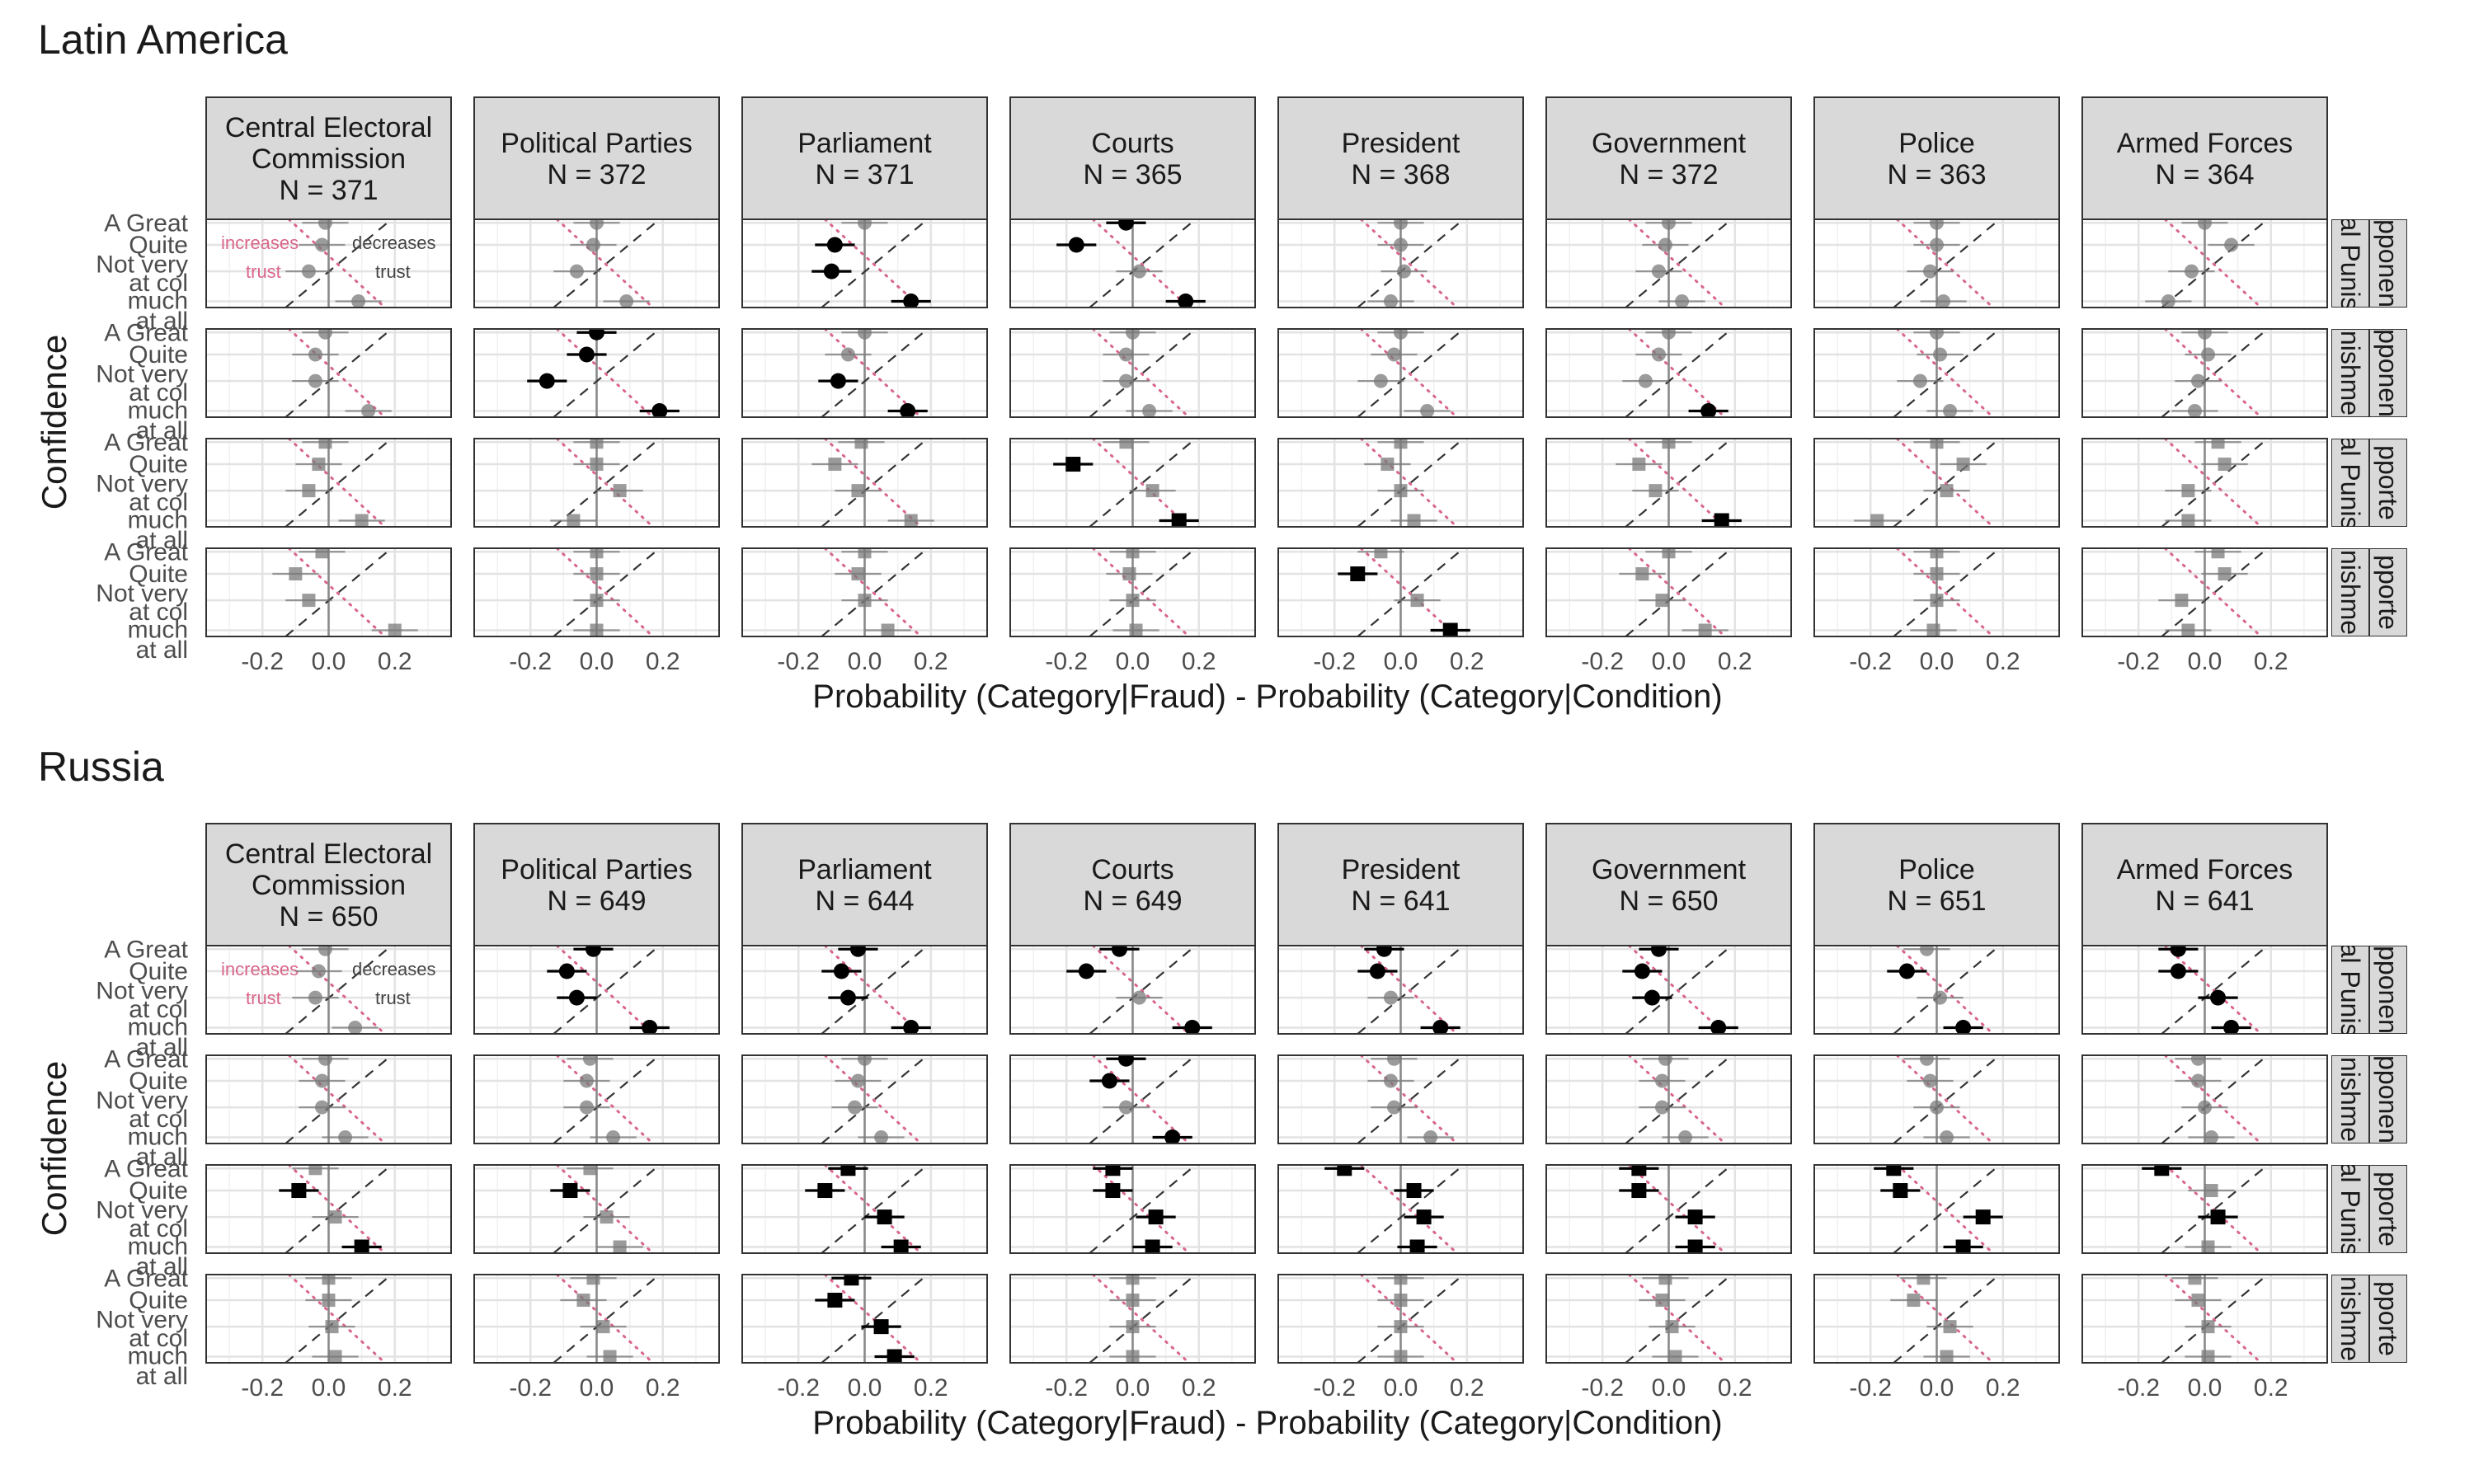 This screenshot has height=1484, width=2474. Describe the element at coordinates (596, 174) in the screenshot. I see `facet-strip-label: N = 372` at that location.